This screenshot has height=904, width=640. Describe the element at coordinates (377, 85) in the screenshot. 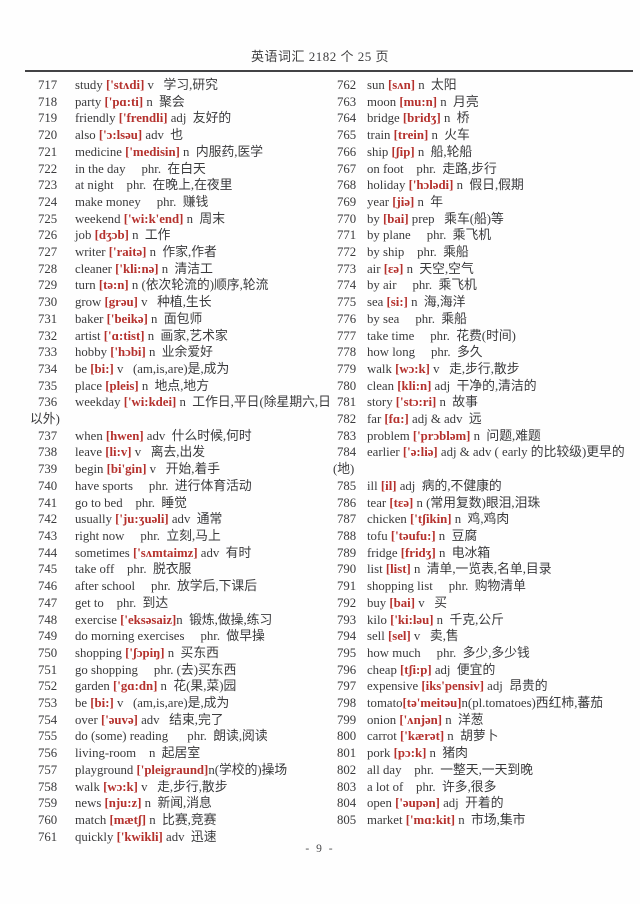

I see `entry-word: sun` at that location.